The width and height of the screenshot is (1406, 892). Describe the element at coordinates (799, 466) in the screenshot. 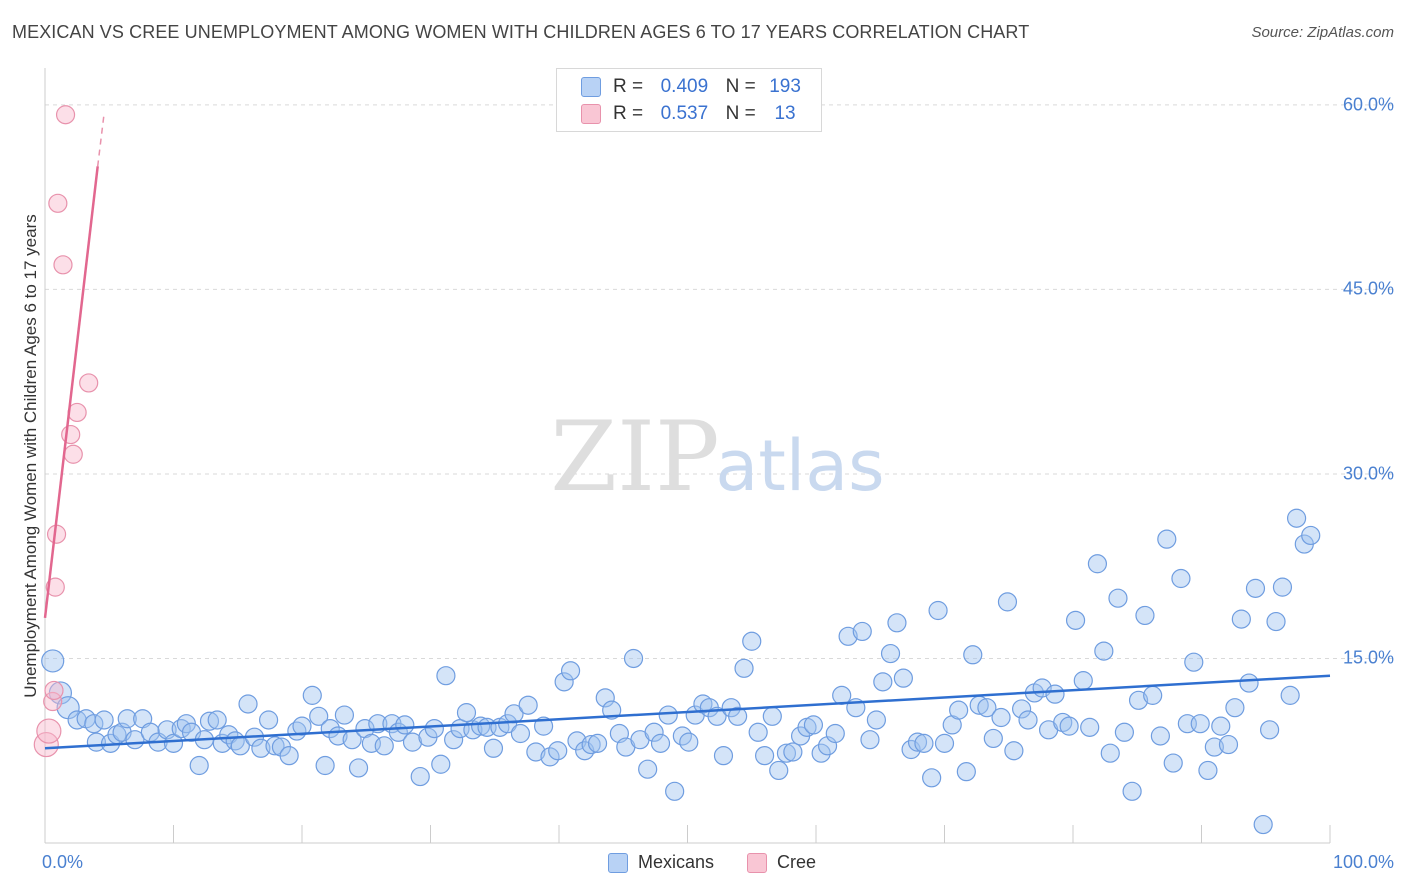

I see `watermark-atlas: atlas` at that location.